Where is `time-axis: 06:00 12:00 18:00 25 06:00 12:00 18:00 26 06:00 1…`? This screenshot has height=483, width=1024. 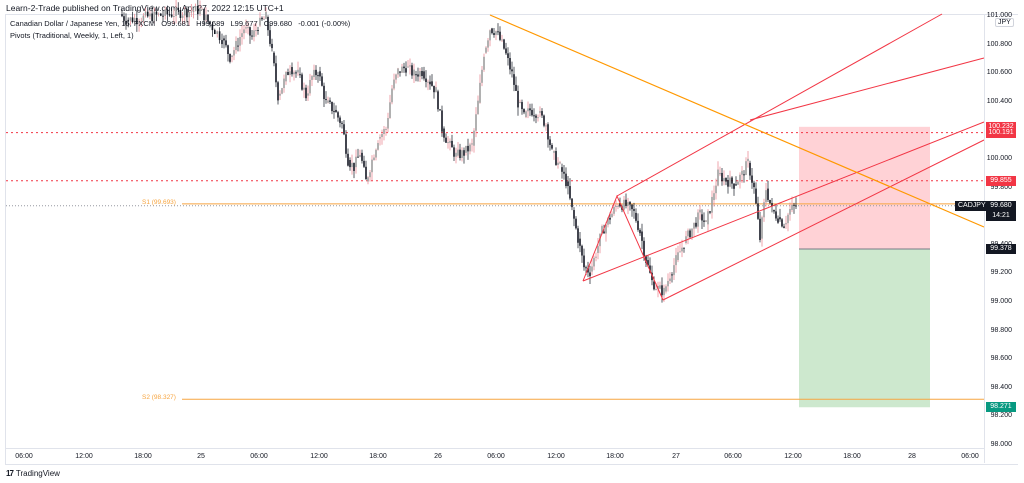 time-axis: 06:00 12:00 18:00 25 06:00 12:00 18:00 26 06:00 1… is located at coordinates (495, 456).